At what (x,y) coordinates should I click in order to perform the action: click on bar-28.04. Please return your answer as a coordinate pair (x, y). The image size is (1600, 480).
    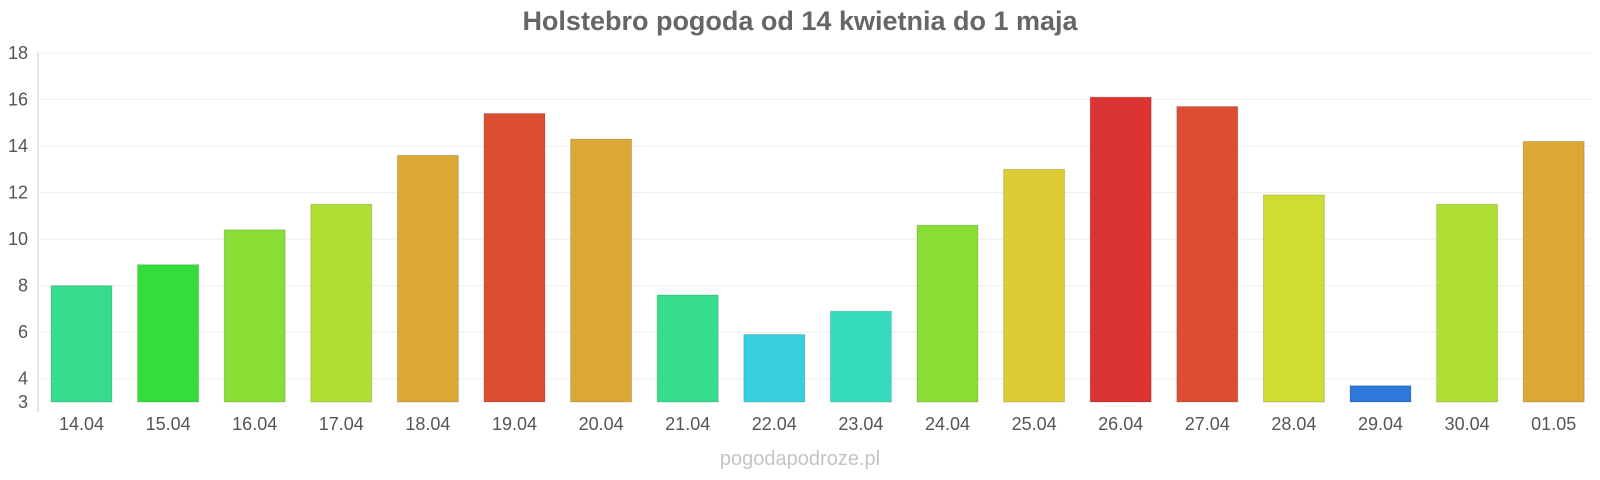
    Looking at the image, I should click on (1293, 298).